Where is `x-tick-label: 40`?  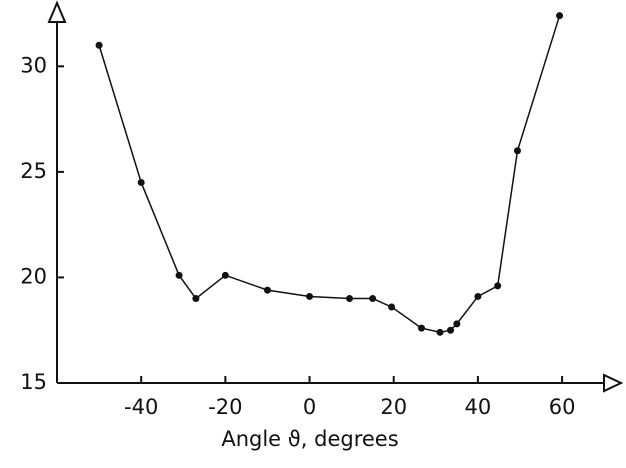 x-tick-label: 40 is located at coordinates (478, 407).